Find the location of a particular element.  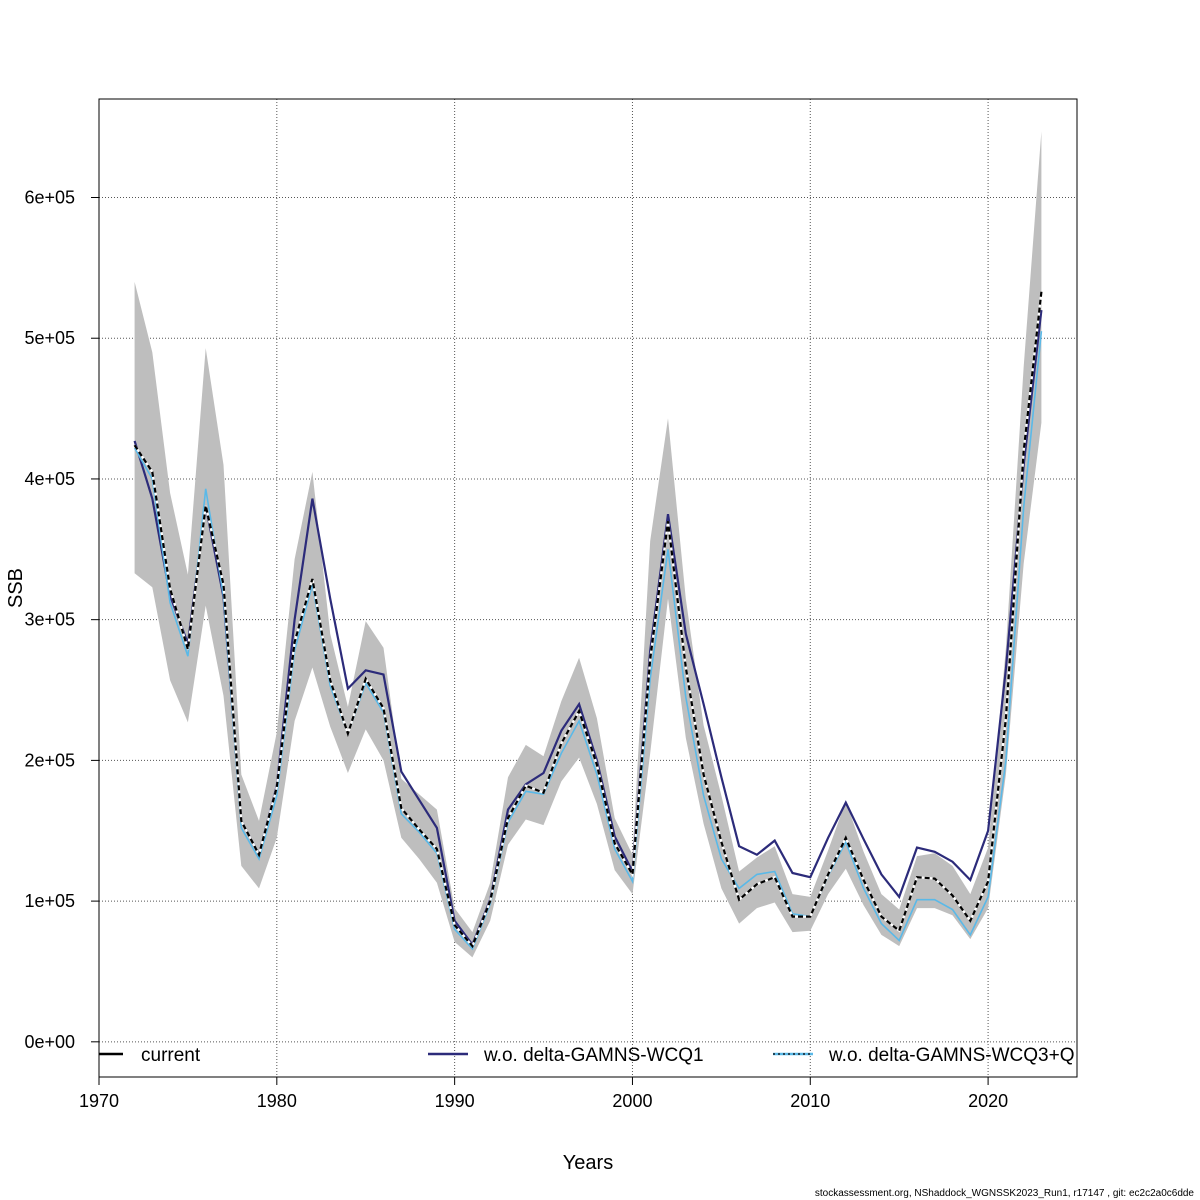

x-tick-label: 1970 is located at coordinates (99, 1101).